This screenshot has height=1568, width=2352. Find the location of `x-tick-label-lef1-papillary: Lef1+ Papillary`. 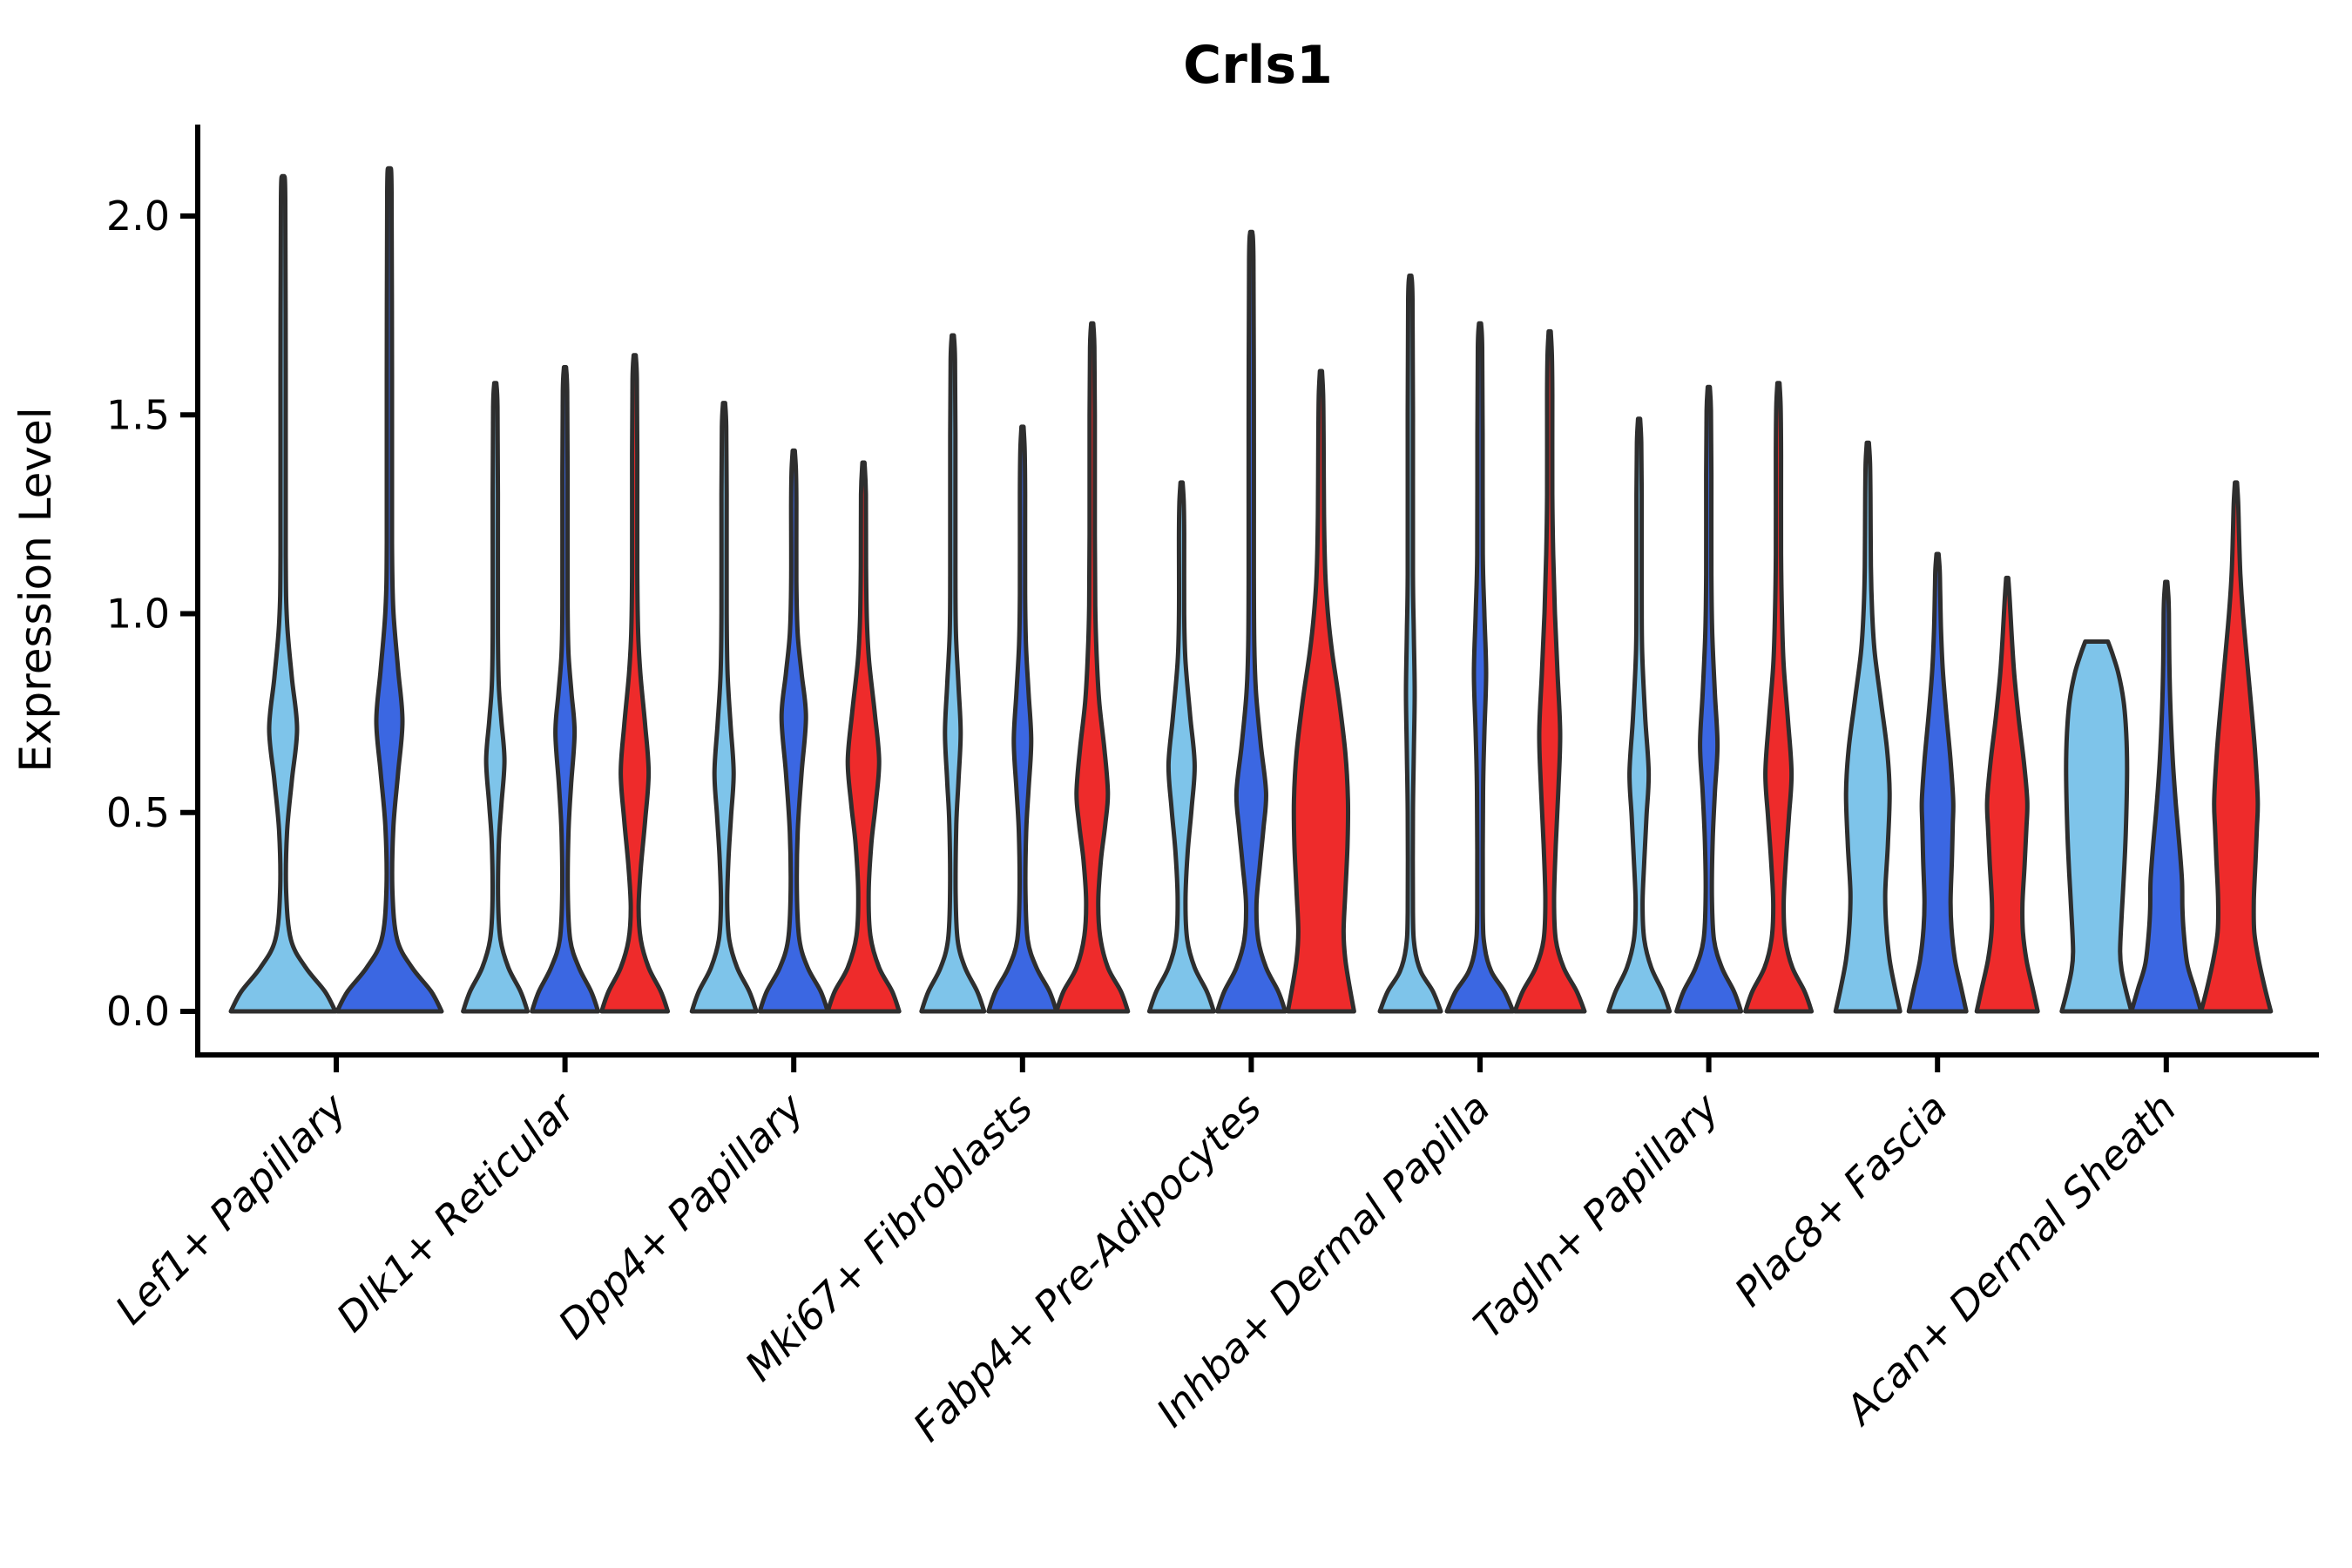

x-tick-label-lef1-papillary: Lef1+ Papillary is located at coordinates (230, 1208).